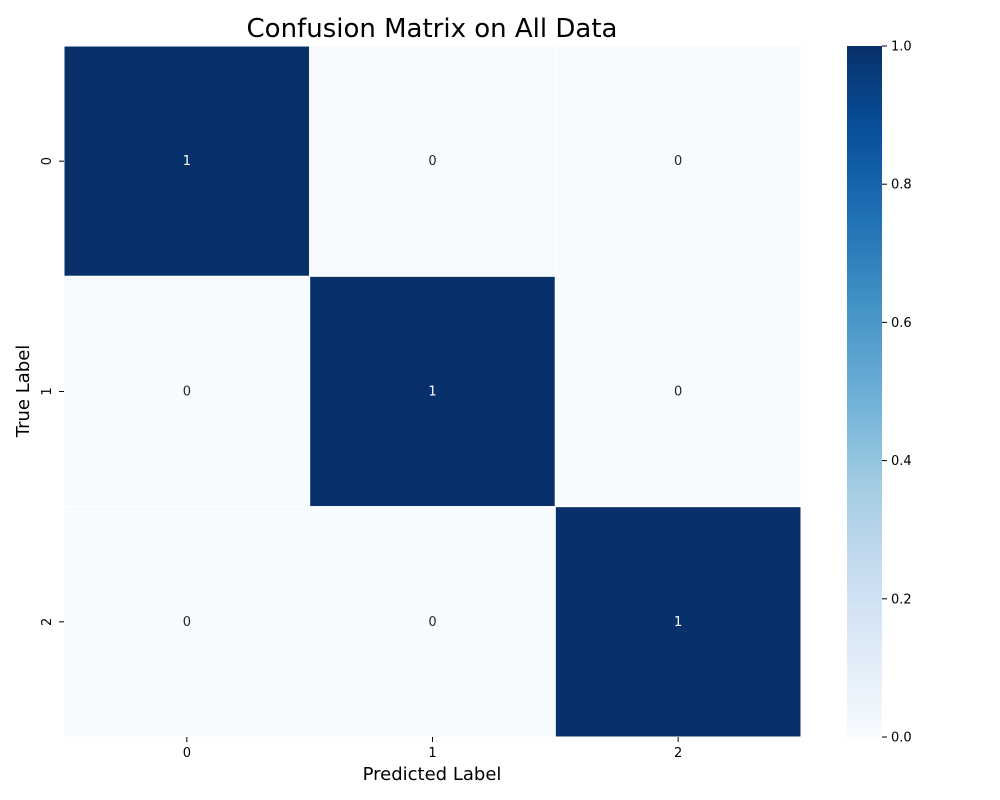 The image size is (1000, 800). Describe the element at coordinates (897, 393) in the screenshot. I see `colorbar-ticks: 0.0 0.2 0.4 0.6 0.8 1.0` at that location.